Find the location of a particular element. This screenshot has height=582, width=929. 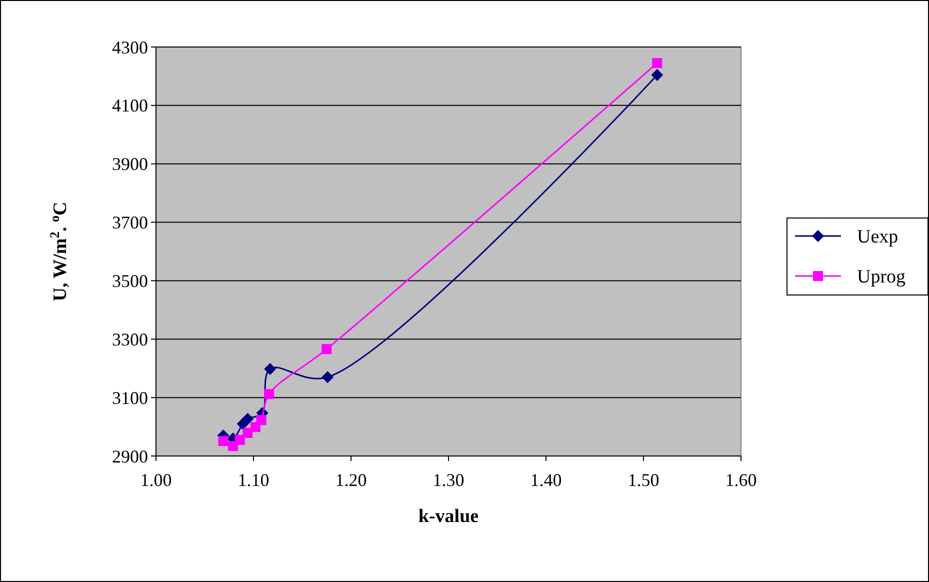

legend-label: Uprog is located at coordinates (881, 277).